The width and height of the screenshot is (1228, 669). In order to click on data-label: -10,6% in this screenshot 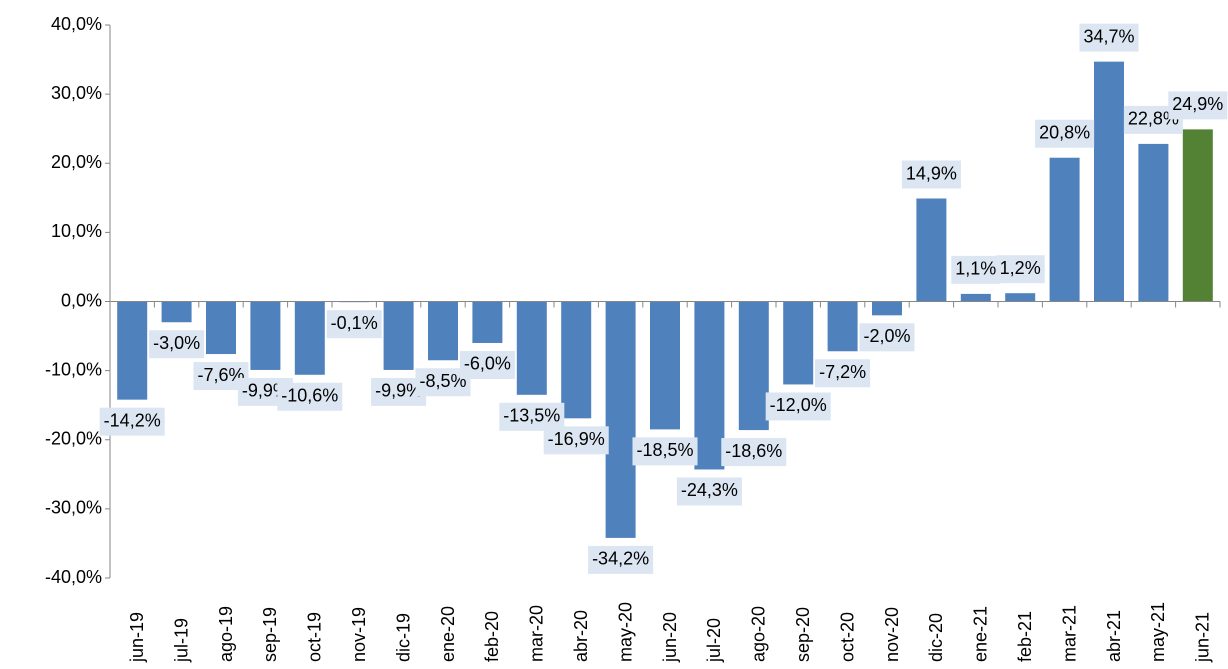, I will do `click(309, 396)`.